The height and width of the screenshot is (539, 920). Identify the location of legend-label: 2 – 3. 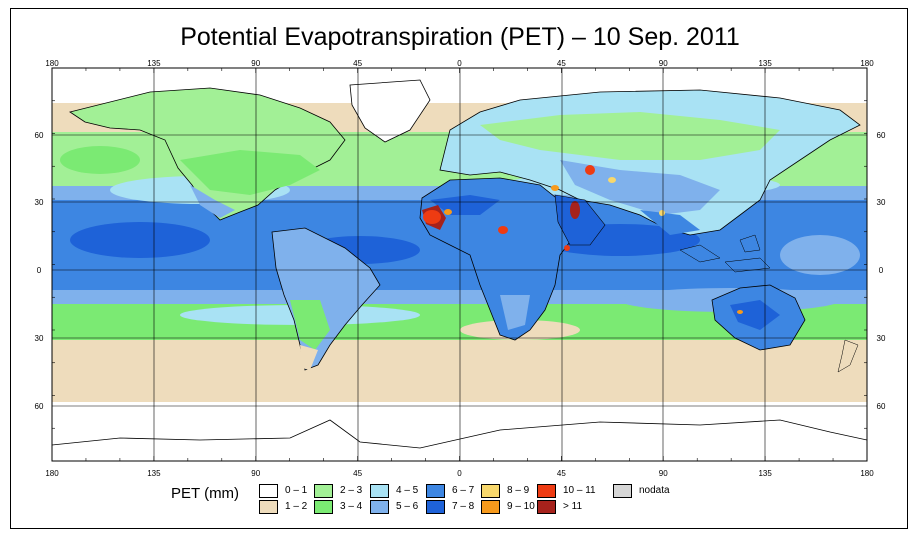
(351, 490).